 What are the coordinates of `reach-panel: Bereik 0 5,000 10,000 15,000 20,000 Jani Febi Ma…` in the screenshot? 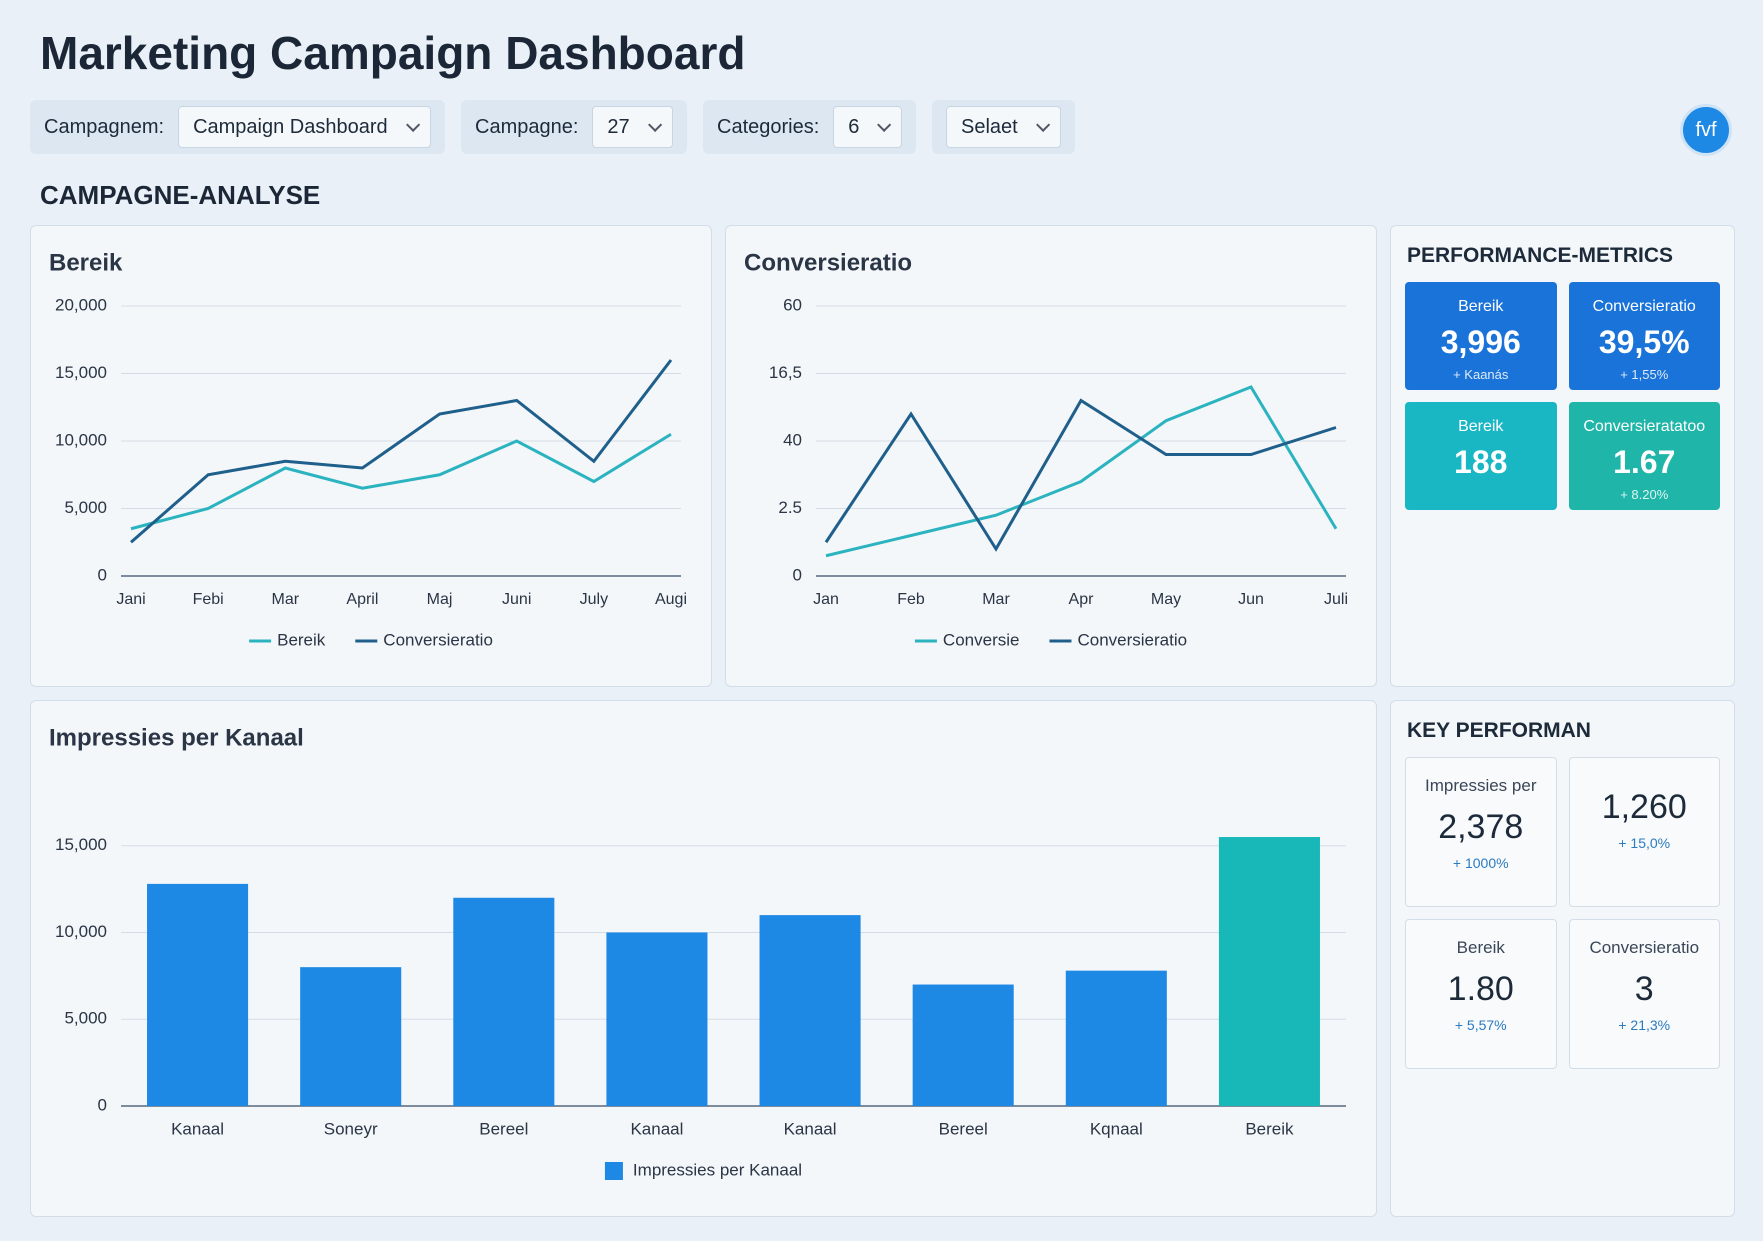 It's located at (371, 456).